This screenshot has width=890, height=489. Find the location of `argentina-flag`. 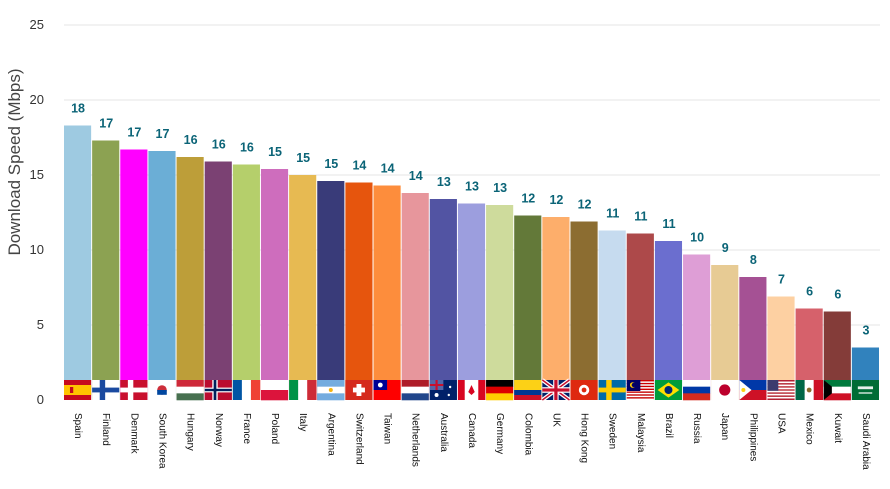

argentina-flag is located at coordinates (331, 390).